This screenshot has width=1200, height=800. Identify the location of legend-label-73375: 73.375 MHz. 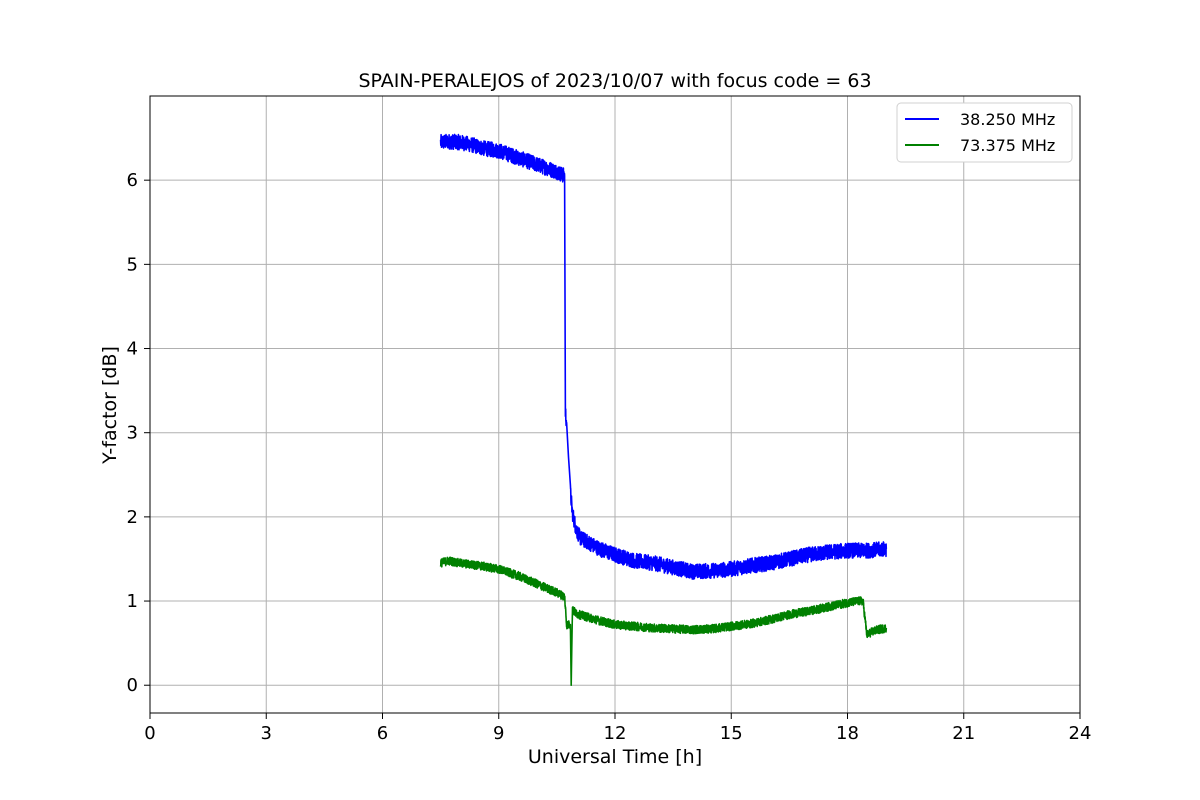
(1007, 145).